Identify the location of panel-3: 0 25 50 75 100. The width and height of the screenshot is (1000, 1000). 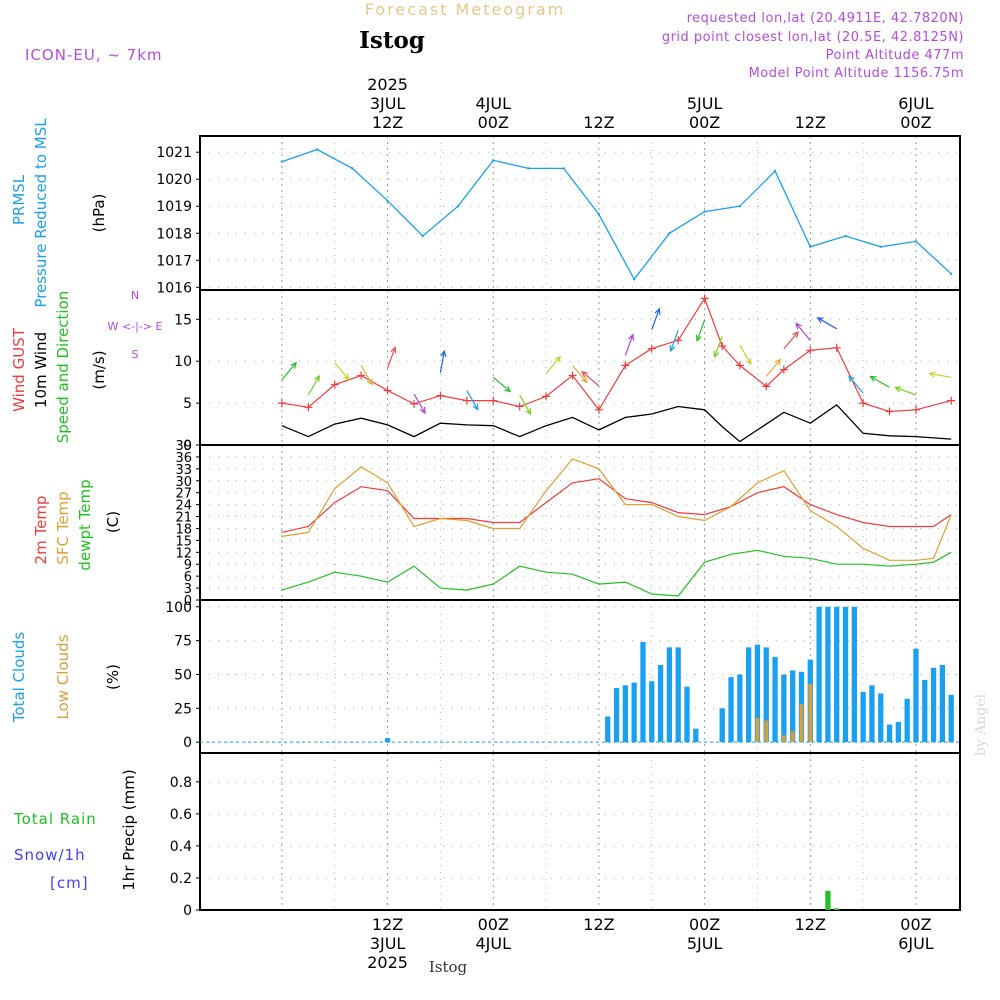
(563, 676).